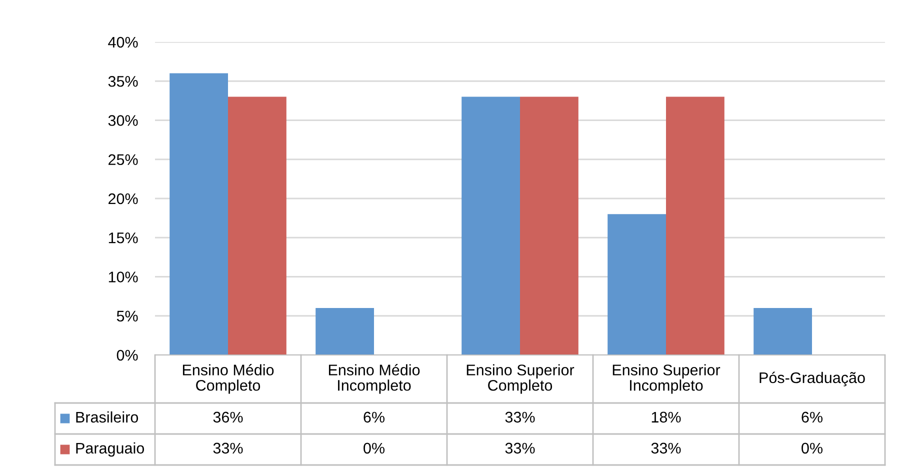 The height and width of the screenshot is (472, 906). What do you see at coordinates (123, 198) in the screenshot?
I see `y-tick-label: 20%` at bounding box center [123, 198].